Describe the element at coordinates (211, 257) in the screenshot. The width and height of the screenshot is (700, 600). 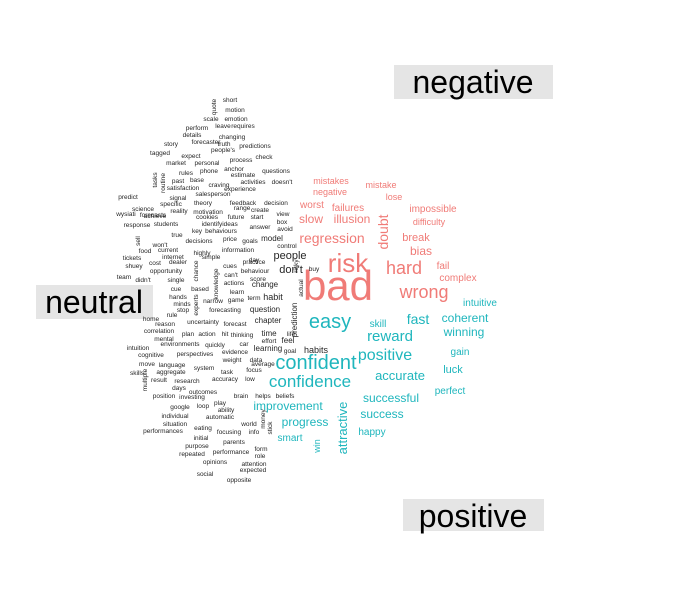
I see `word-neutral-87: simple` at that location.